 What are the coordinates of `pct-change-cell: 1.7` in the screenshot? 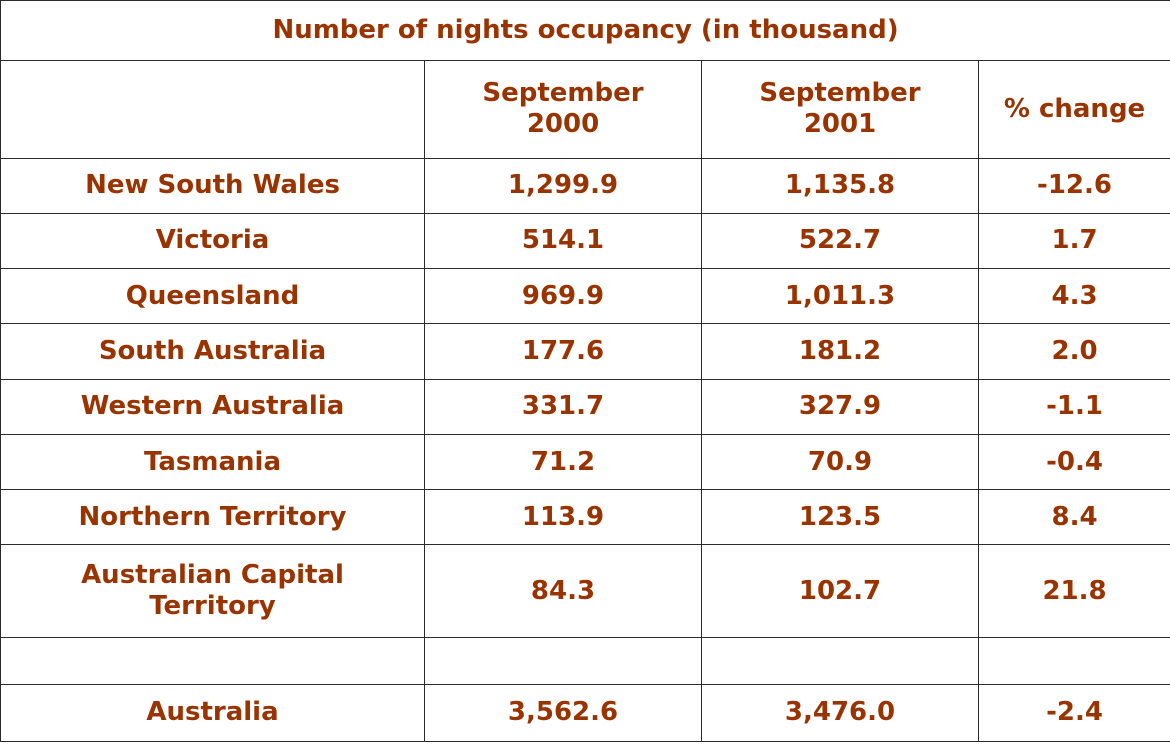 It's located at (1073, 241).